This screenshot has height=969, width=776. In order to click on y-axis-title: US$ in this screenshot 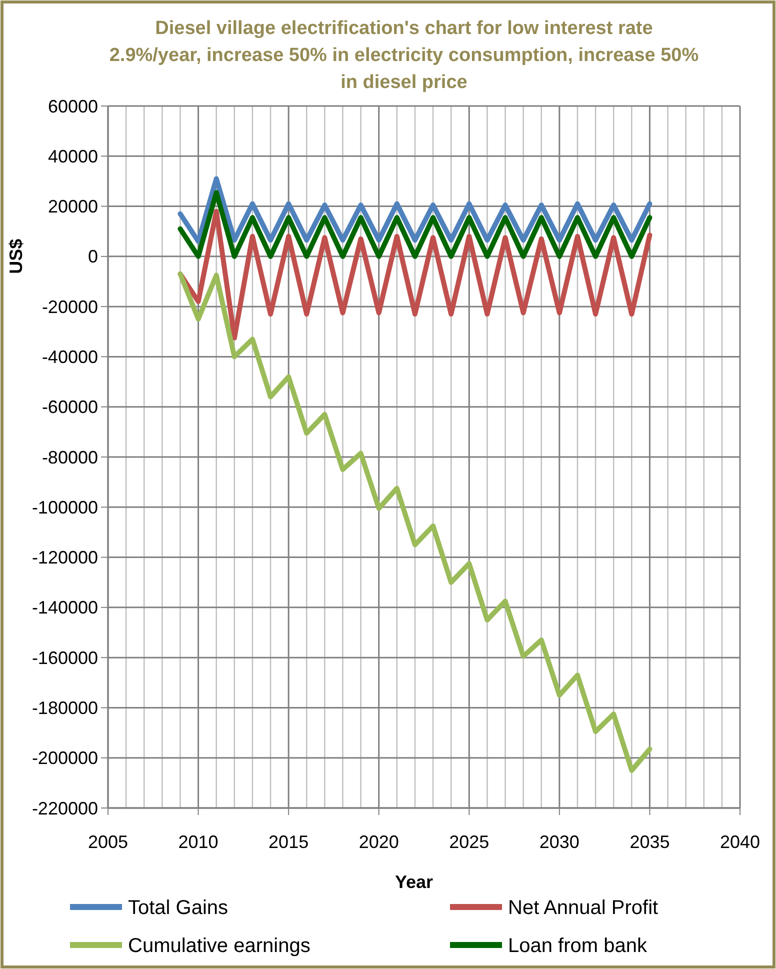, I will do `click(16, 256)`.